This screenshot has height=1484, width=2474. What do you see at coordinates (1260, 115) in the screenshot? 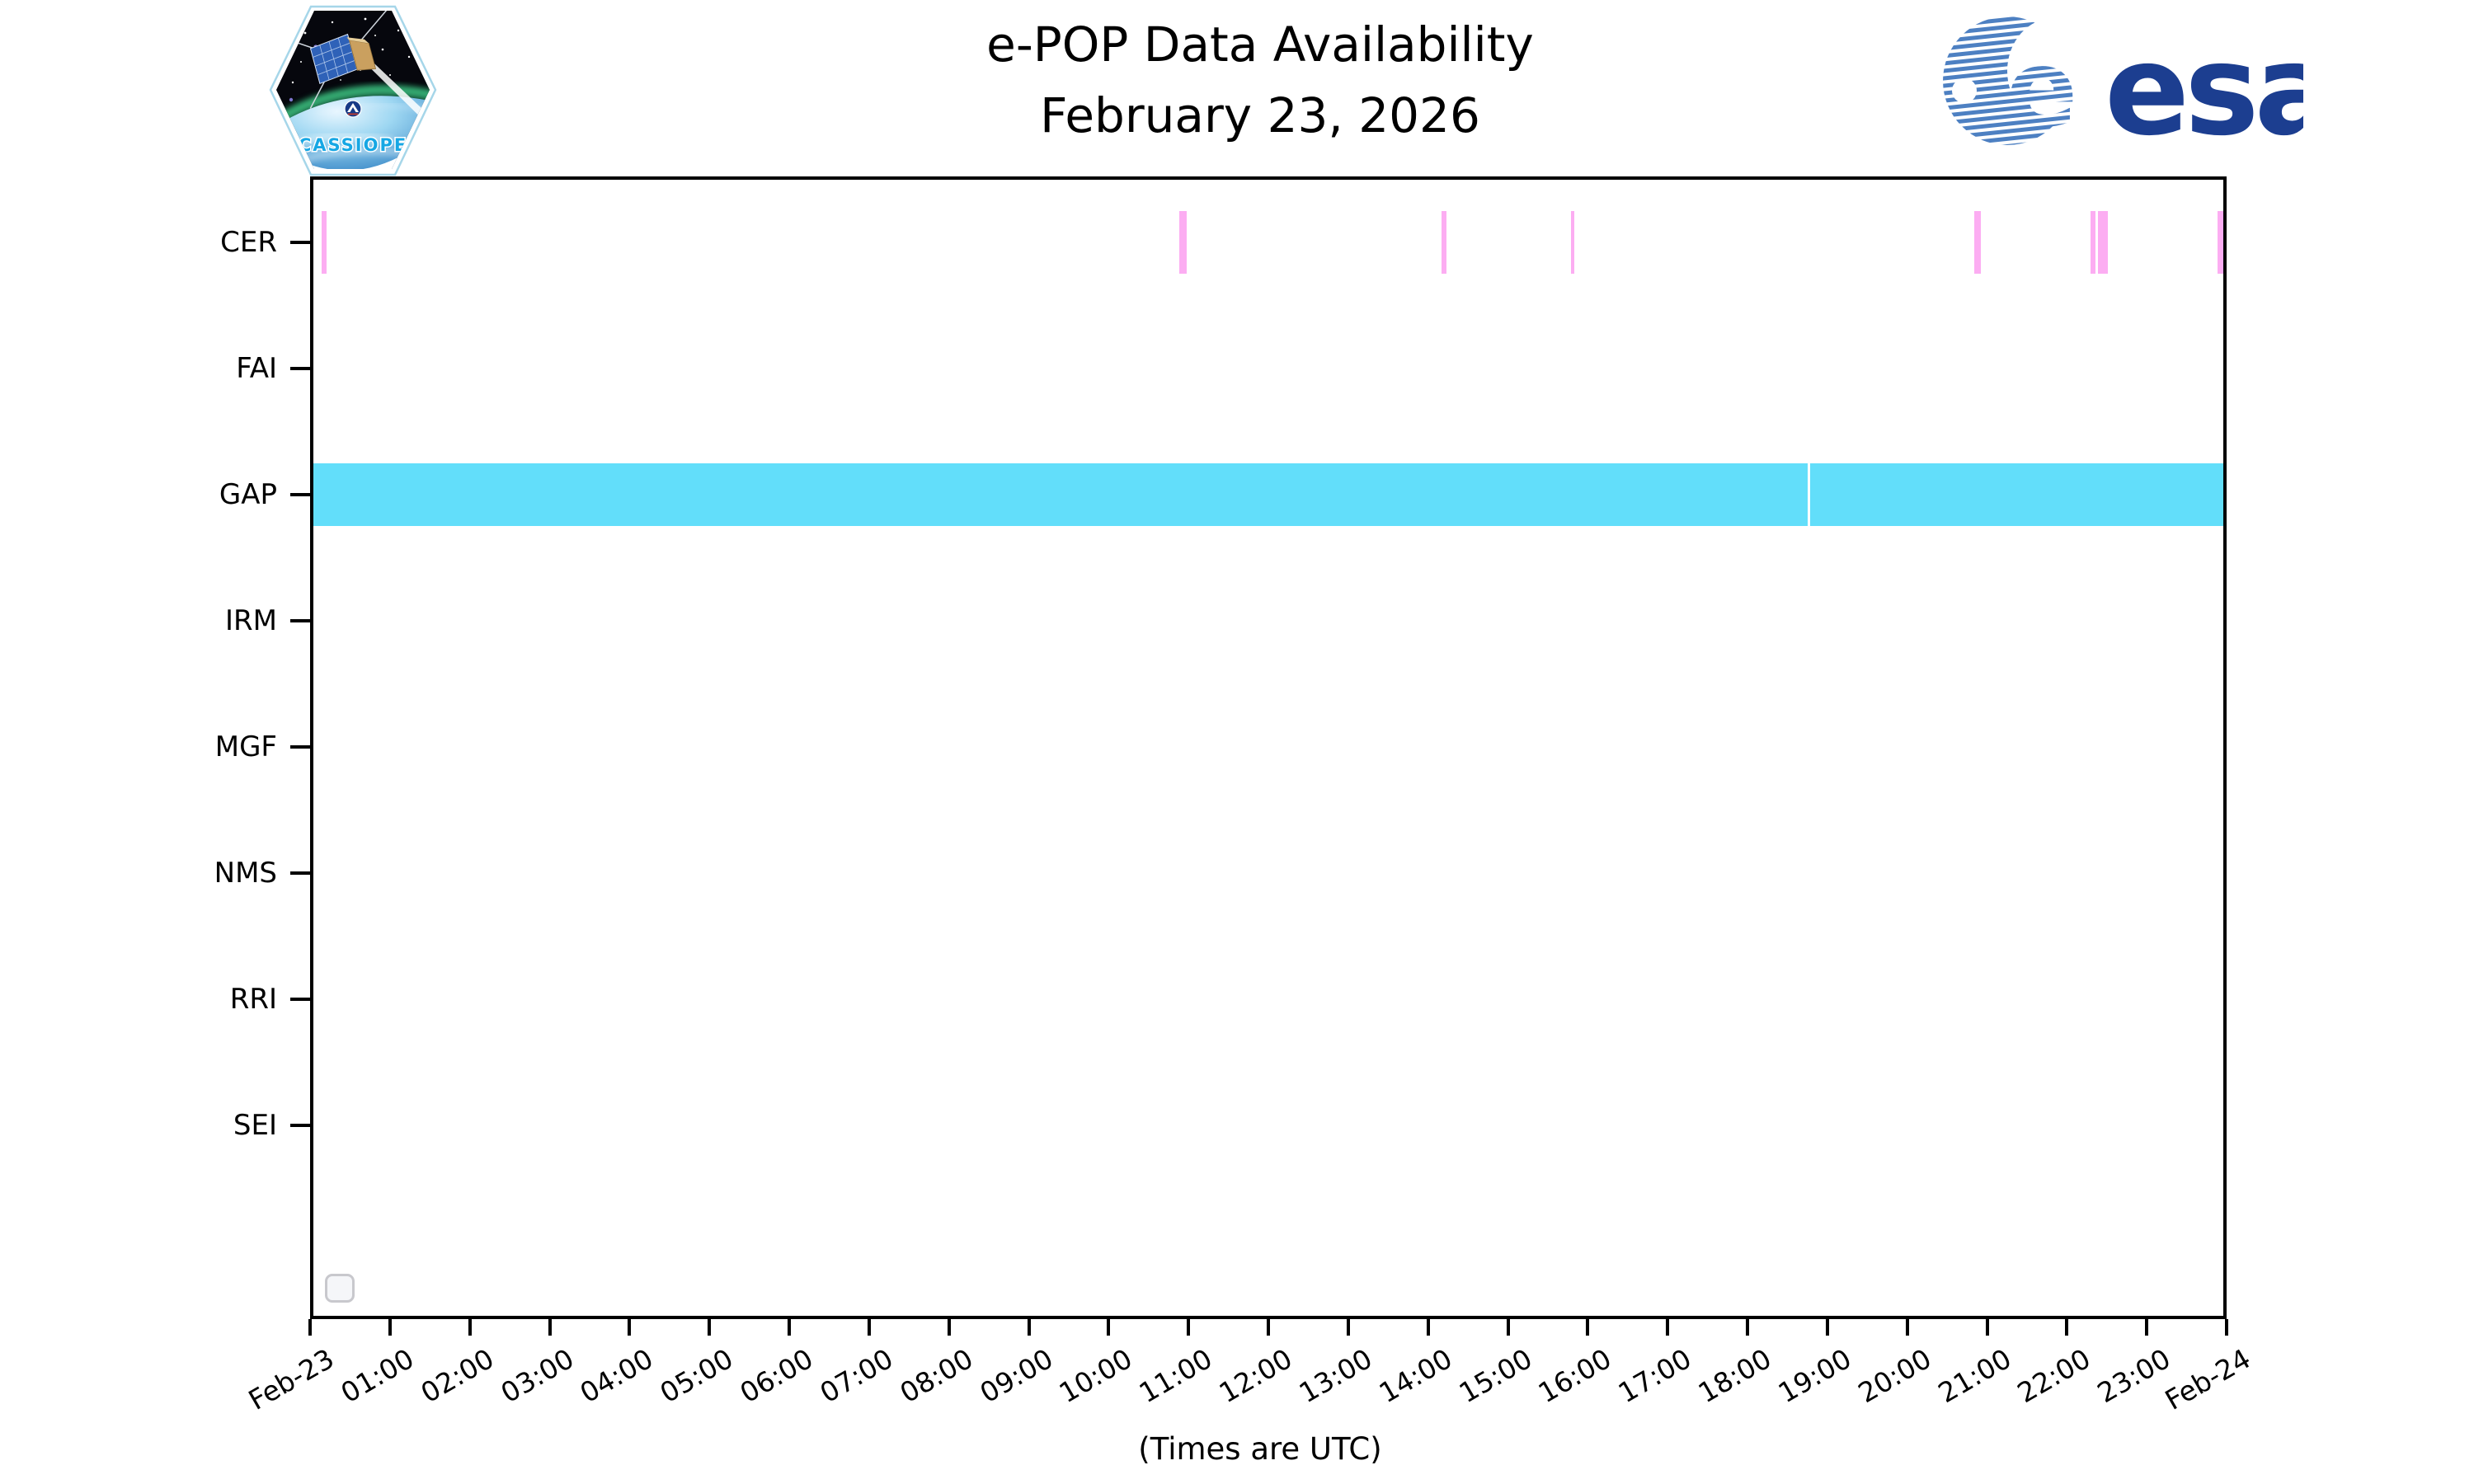
I see `chart-subtitle: February 23, 2026` at bounding box center [1260, 115].